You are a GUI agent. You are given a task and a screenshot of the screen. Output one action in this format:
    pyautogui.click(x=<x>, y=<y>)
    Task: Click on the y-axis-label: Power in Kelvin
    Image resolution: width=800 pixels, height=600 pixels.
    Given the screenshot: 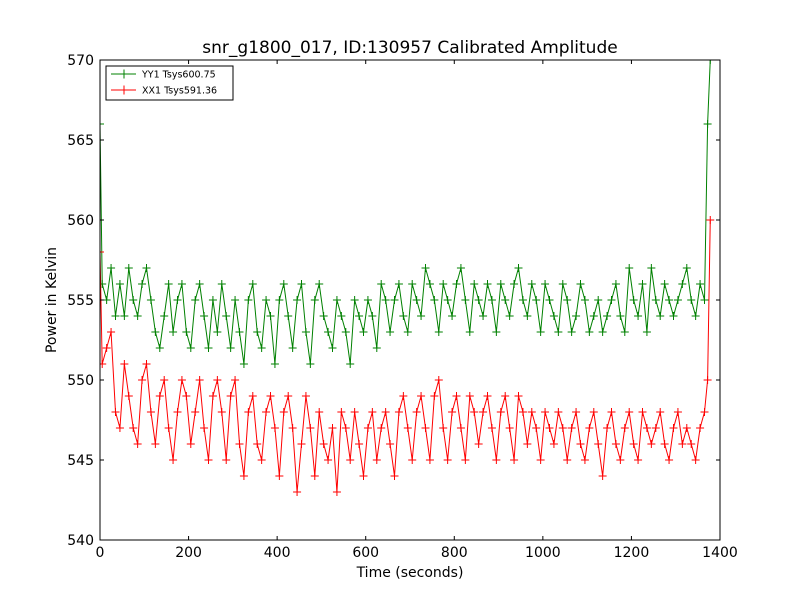 What is the action you would take?
    pyautogui.click(x=52, y=300)
    